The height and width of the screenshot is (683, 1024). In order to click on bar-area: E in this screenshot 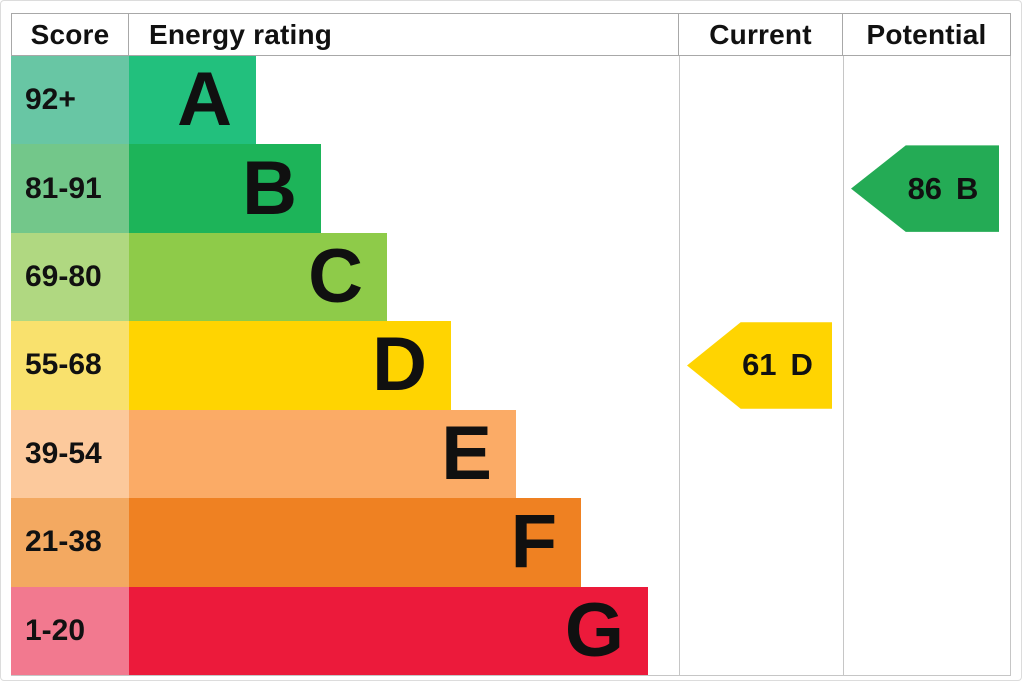, I will do `click(404, 454)`.